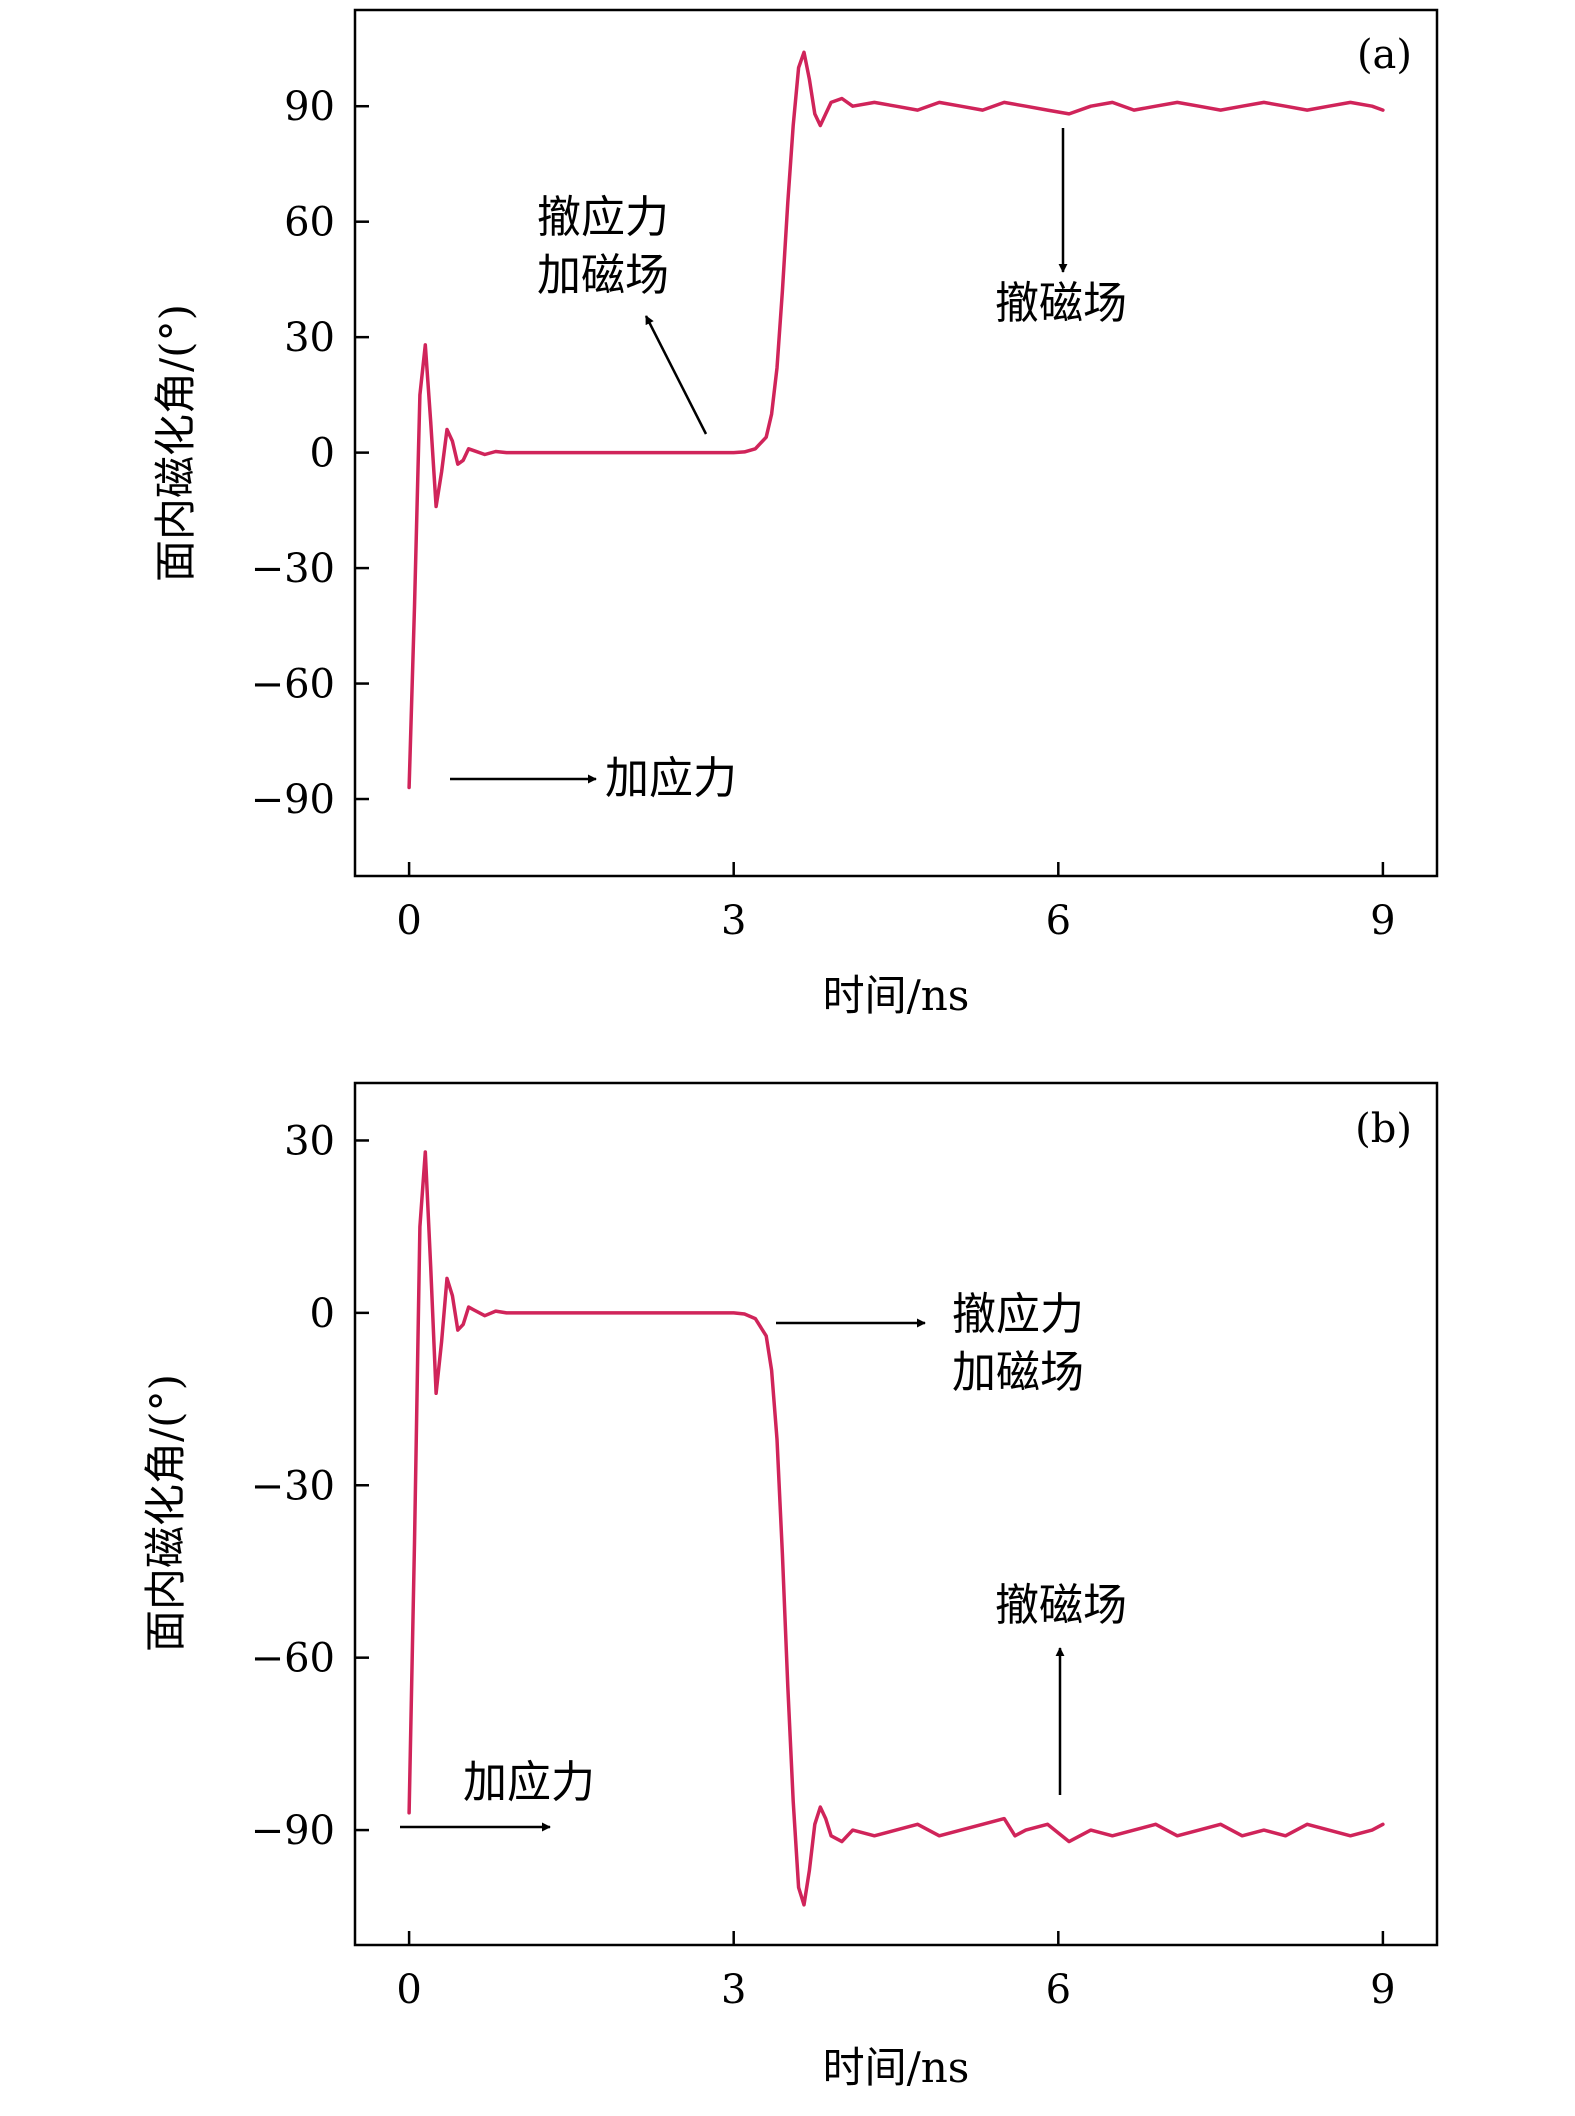  What do you see at coordinates (676, 375) in the screenshot?
I see `panel-a-arrow-remove-stress` at bounding box center [676, 375].